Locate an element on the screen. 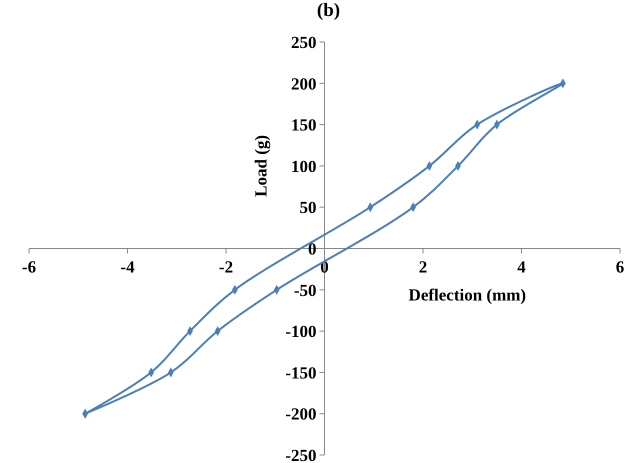 The height and width of the screenshot is (463, 629). y-tick-label: -150 is located at coordinates (300, 372).